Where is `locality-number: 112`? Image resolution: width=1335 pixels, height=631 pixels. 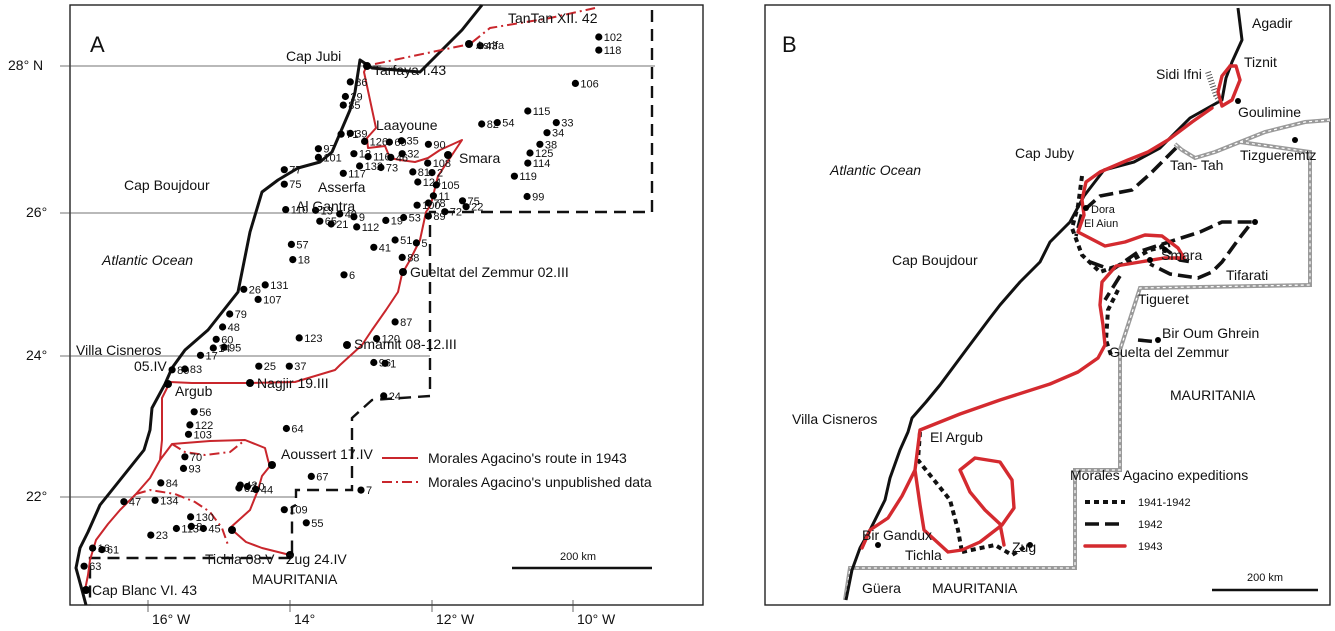 locality-number: 112 is located at coordinates (371, 228).